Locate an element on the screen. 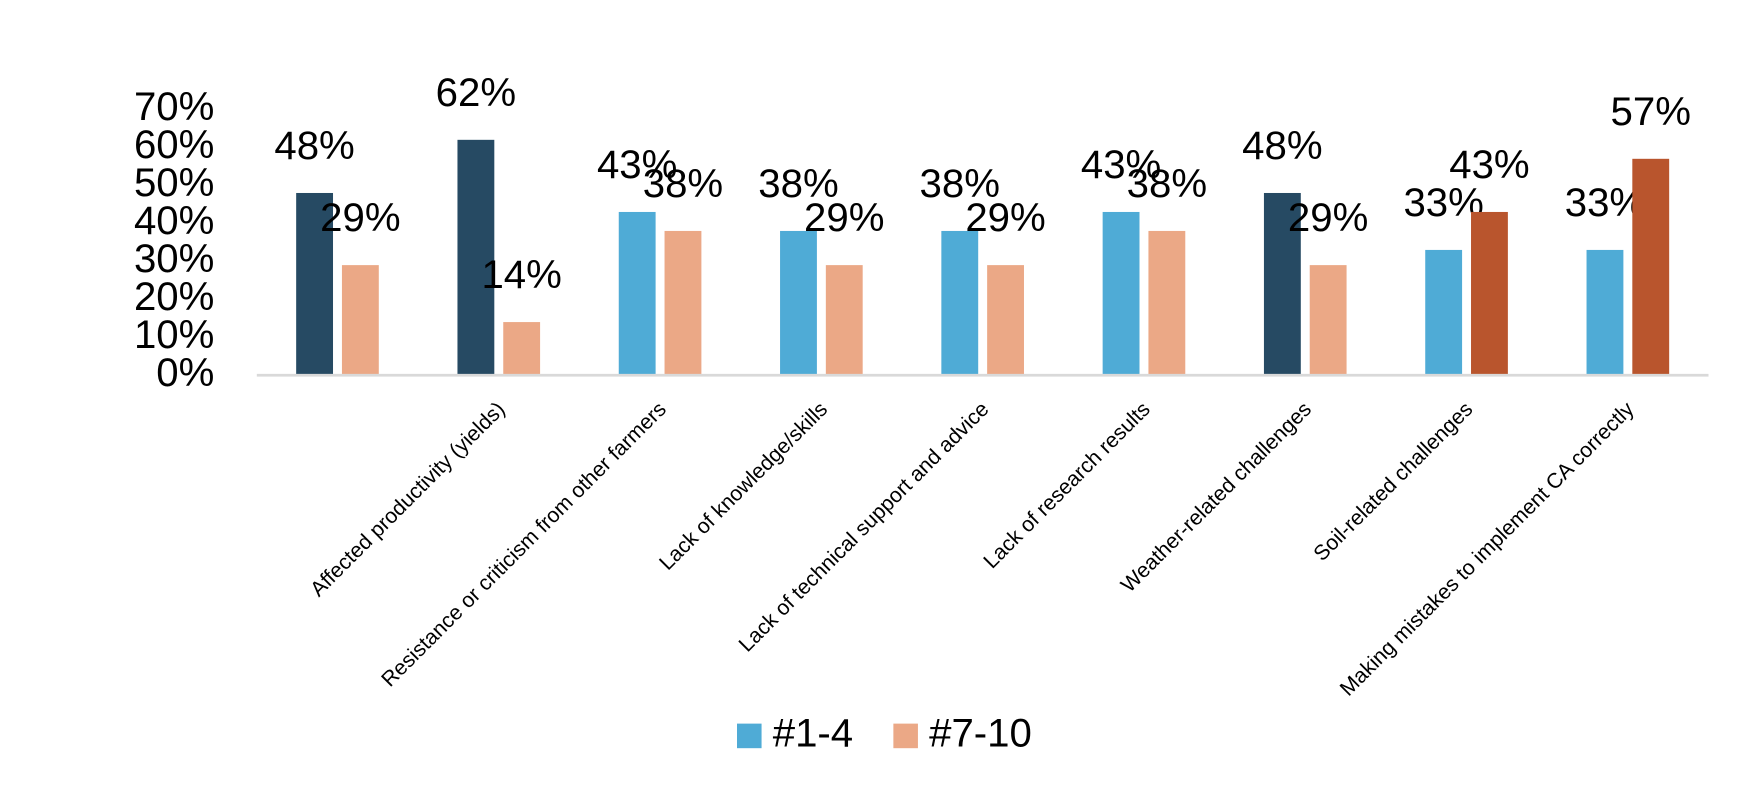 This screenshot has height=796, width=1742. x-tick-label: Soil-related challenges is located at coordinates (1393, 482).